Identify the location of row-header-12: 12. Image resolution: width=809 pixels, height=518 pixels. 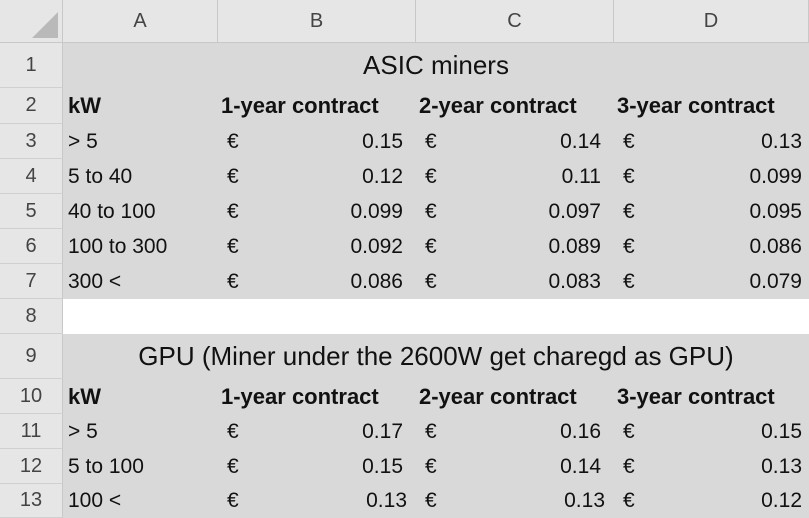
(31, 466).